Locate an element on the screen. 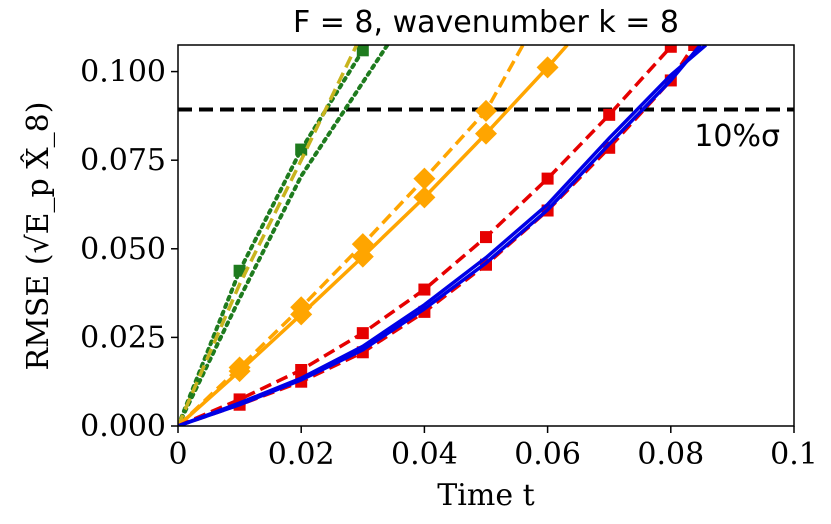 This screenshot has height=524, width=831. x-tick-label: 0 is located at coordinates (177, 454).